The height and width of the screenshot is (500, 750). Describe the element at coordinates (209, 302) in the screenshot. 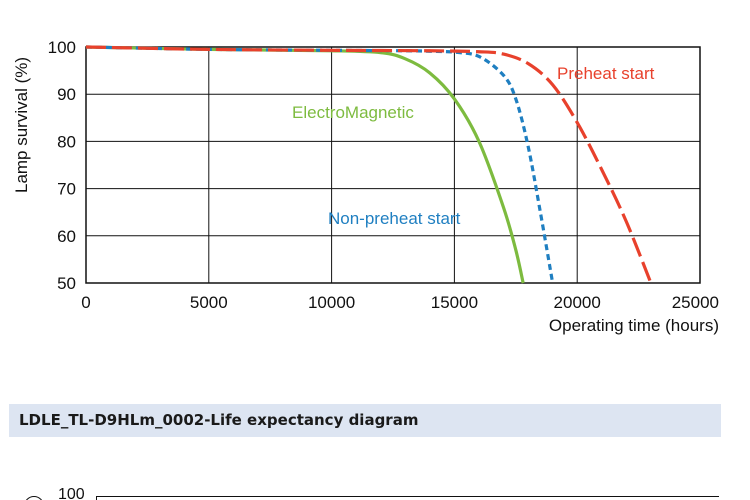

I see `x-tick-label: 5000` at that location.